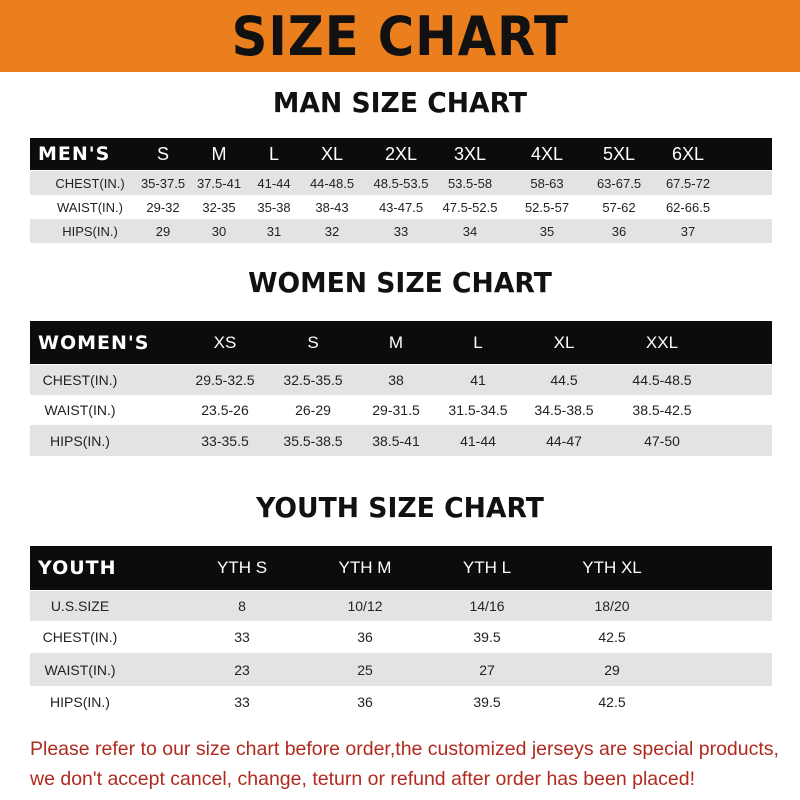 This screenshot has height=800, width=800. Describe the element at coordinates (662, 440) in the screenshot. I see `size-value: 47-50` at that location.